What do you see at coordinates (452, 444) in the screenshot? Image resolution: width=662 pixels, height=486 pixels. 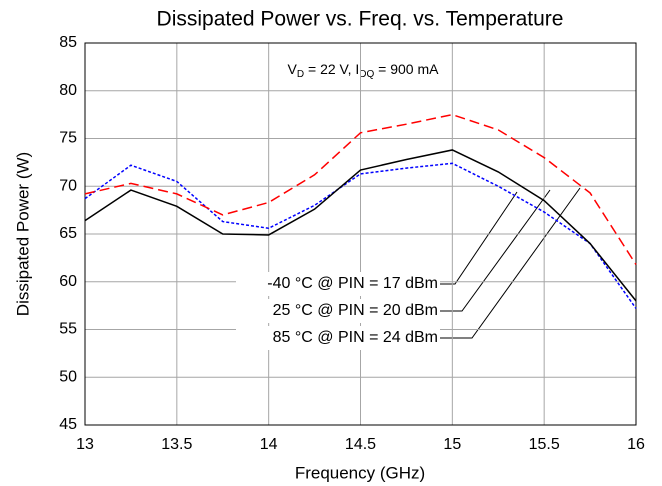 I see `x-tick-label: 15` at bounding box center [452, 444].